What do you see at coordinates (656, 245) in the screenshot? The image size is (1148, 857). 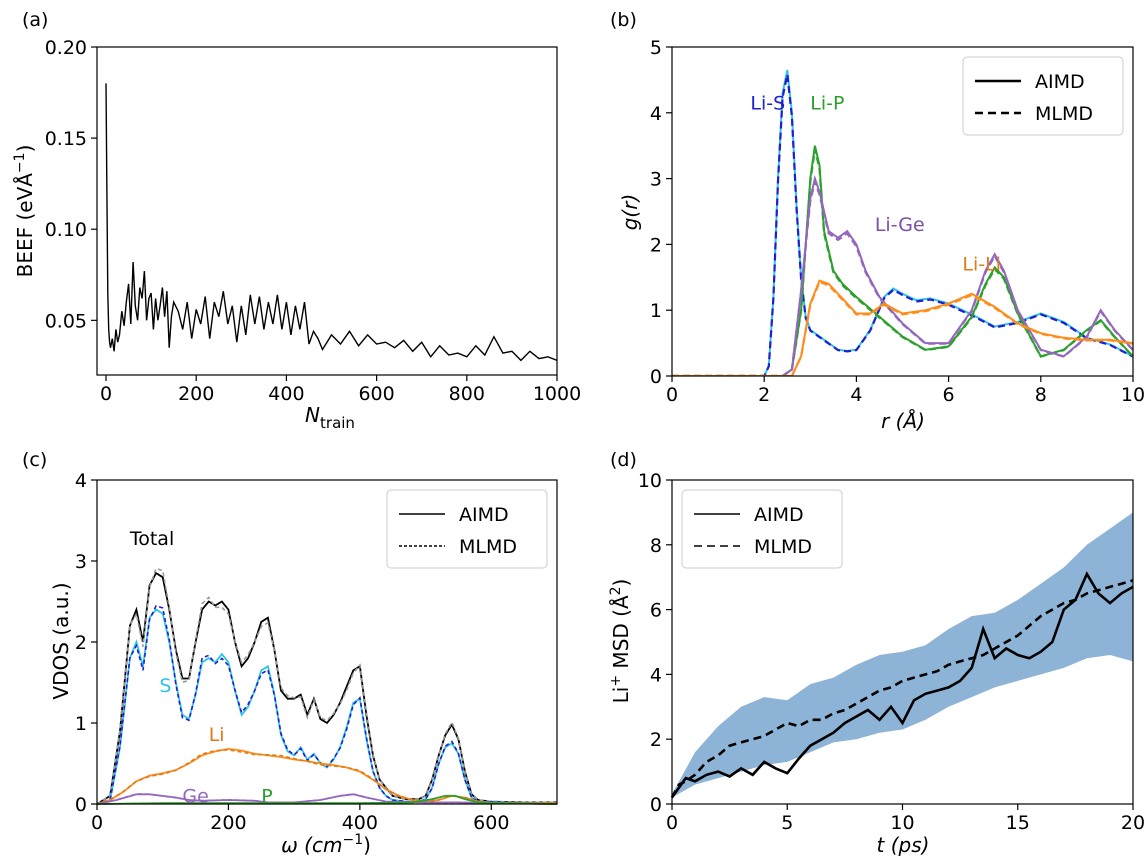 I see `panel-b-ytick-label-2: 2` at bounding box center [656, 245].